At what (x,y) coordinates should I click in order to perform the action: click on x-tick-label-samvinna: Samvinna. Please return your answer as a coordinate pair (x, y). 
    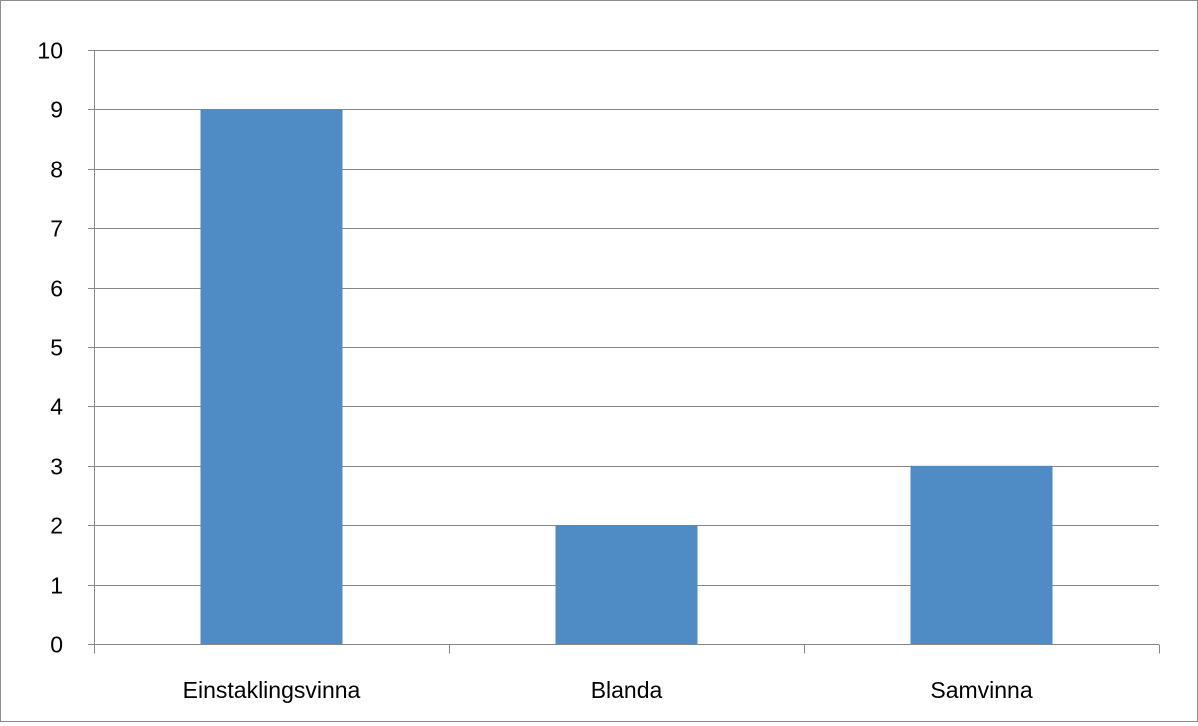
    Looking at the image, I should click on (981, 690).